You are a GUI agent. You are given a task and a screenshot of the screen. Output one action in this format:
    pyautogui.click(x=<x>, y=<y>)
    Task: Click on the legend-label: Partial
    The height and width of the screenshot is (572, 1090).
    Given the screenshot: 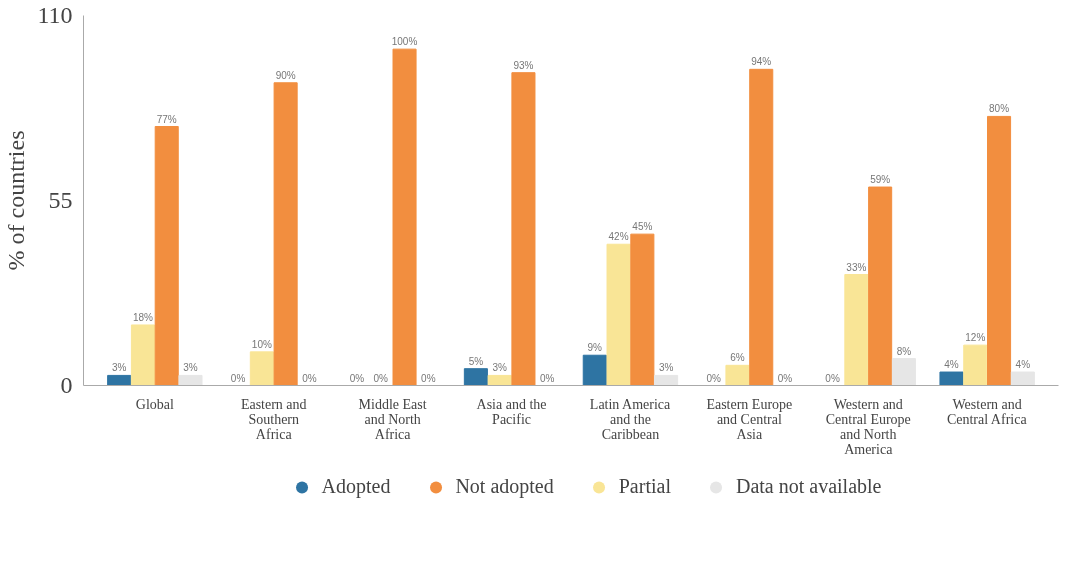 What is the action you would take?
    pyautogui.click(x=644, y=486)
    